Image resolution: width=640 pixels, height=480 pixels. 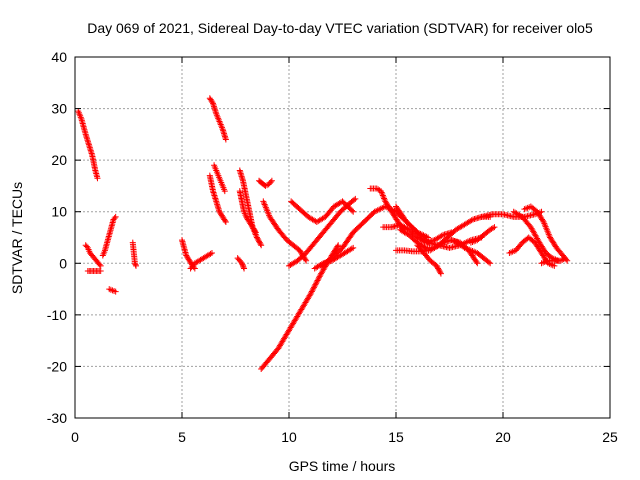 What do you see at coordinates (59, 57) in the screenshot?
I see `y-tick-label: 40` at bounding box center [59, 57].